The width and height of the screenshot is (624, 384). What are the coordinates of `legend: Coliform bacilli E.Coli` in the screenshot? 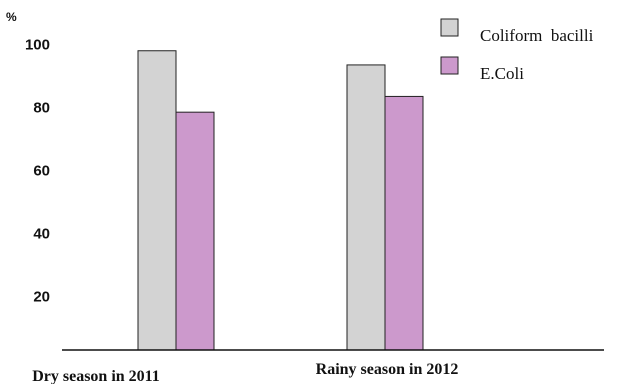 It's located at (517, 50).